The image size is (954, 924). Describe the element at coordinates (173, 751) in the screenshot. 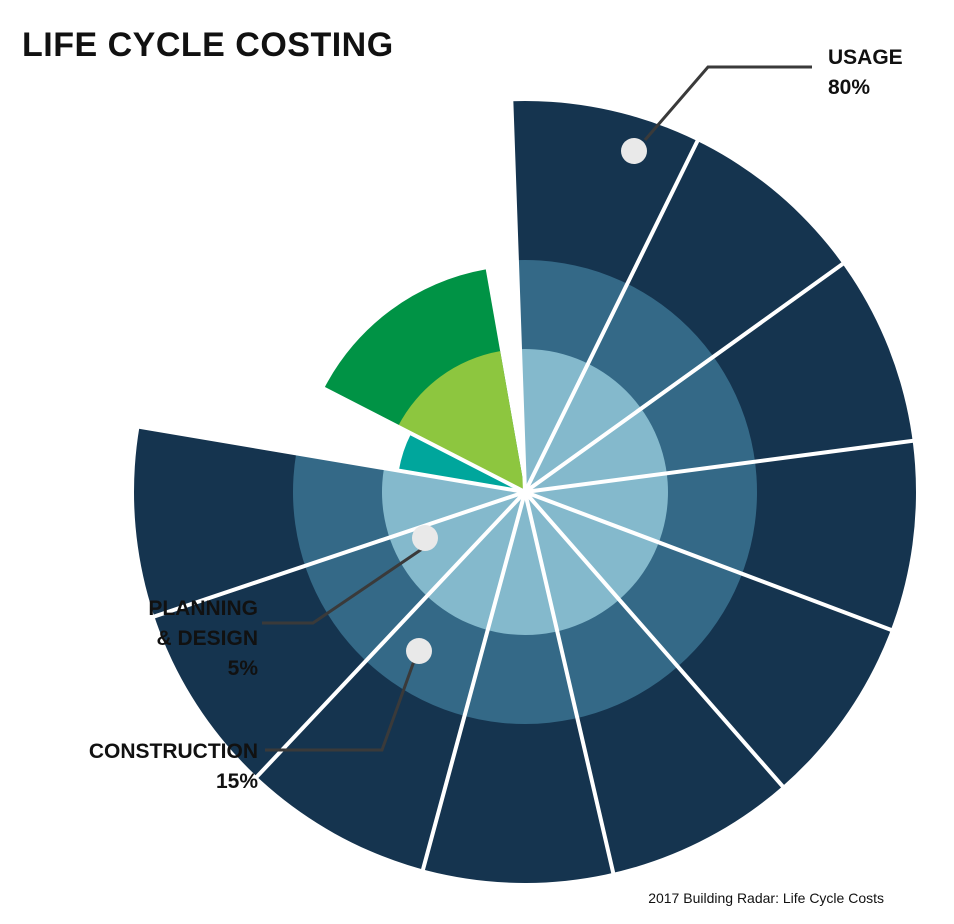

I see `construction-label-name: CONSTRUCTION` at that location.